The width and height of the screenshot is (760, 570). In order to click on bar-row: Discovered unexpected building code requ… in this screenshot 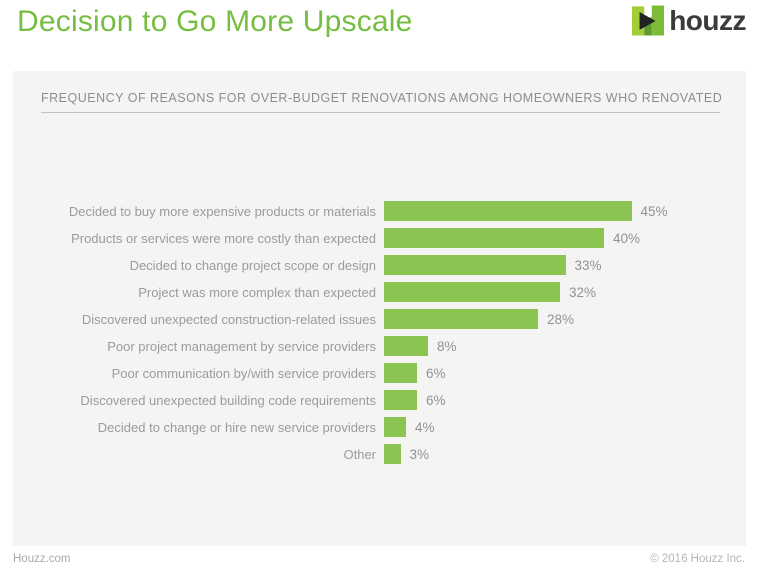, I will do `click(379, 400)`.